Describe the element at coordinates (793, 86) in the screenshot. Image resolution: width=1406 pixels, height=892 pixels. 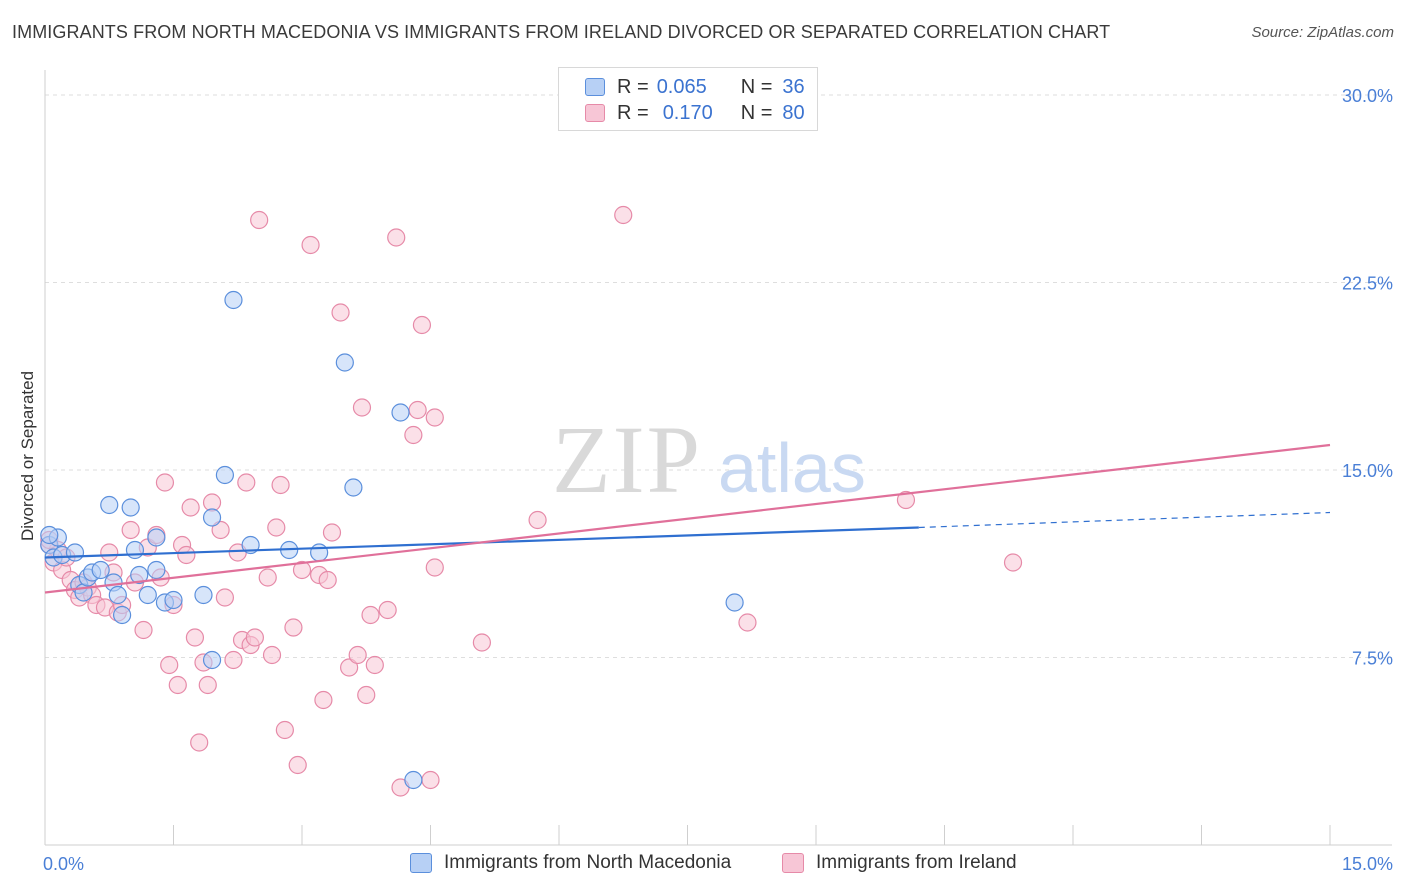
I see `legend-n-value: 36` at that location.